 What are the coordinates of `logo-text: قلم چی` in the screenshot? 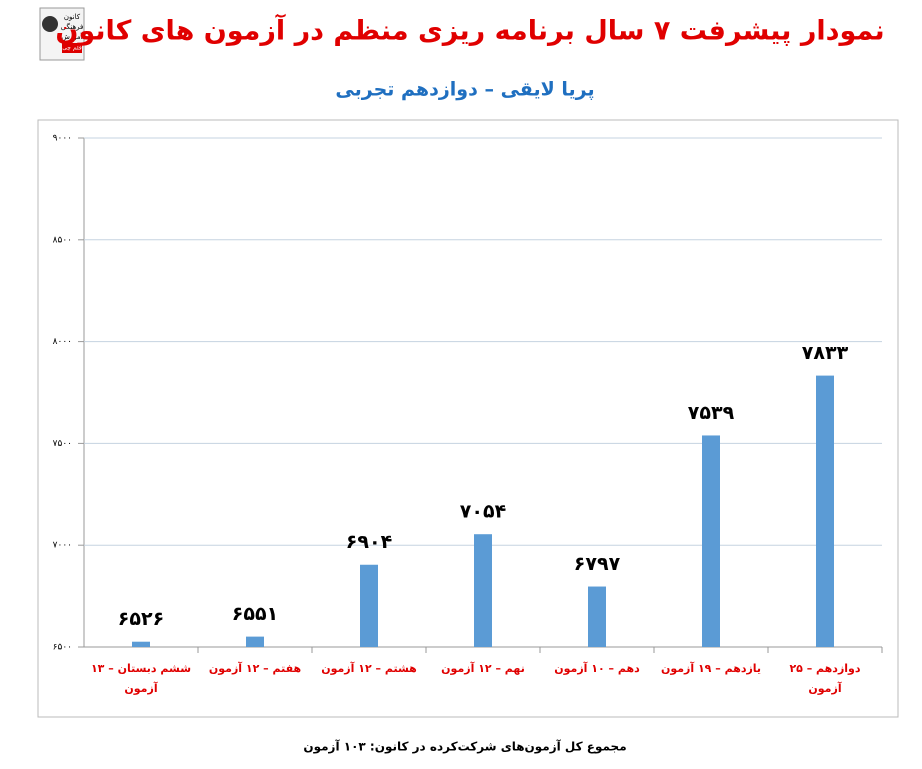 It's located at (72, 48).